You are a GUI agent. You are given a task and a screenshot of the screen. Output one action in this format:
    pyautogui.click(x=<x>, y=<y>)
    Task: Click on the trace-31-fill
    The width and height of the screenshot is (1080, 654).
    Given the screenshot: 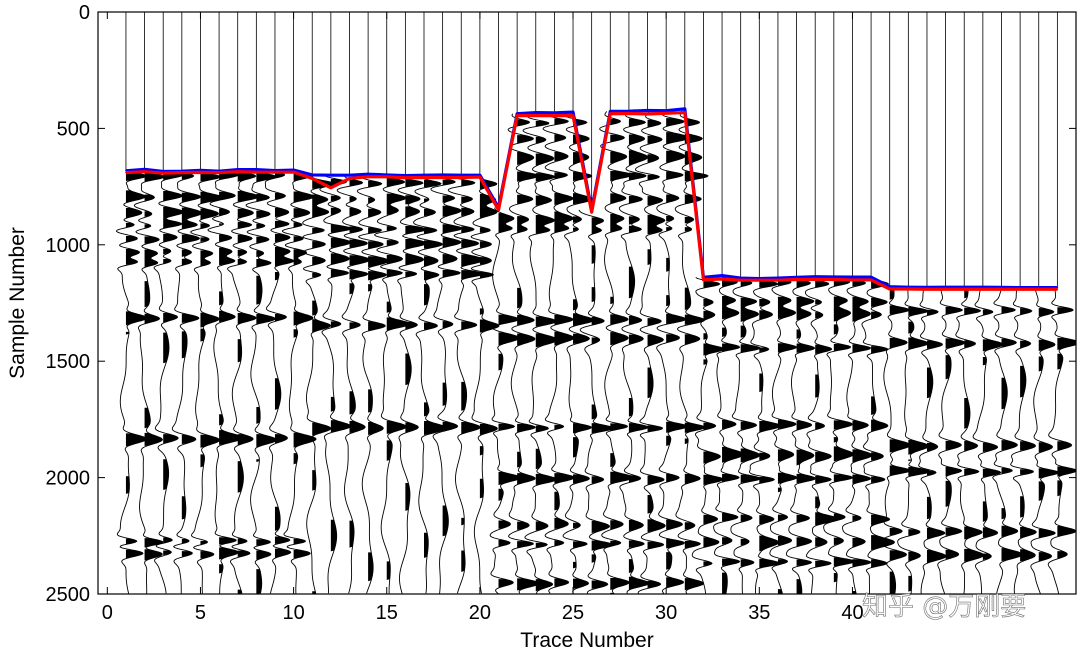 What is the action you would take?
    pyautogui.click(x=696, y=355)
    